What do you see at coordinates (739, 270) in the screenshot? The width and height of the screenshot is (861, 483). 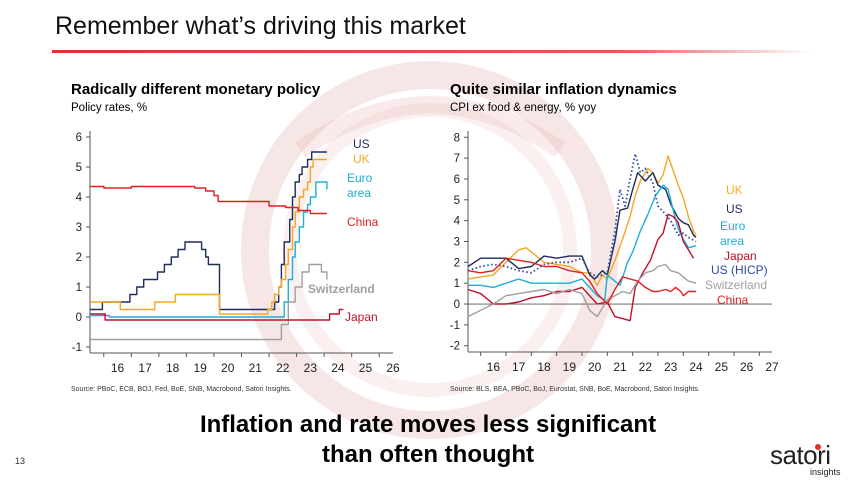 I see `legend-us-hicp-: US (HICP)` at bounding box center [739, 270].